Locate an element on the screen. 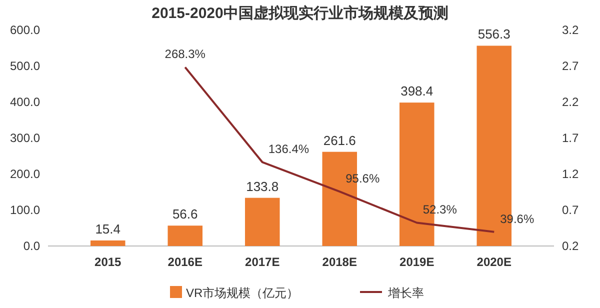  data-label: 398.4 is located at coordinates (417, 91).